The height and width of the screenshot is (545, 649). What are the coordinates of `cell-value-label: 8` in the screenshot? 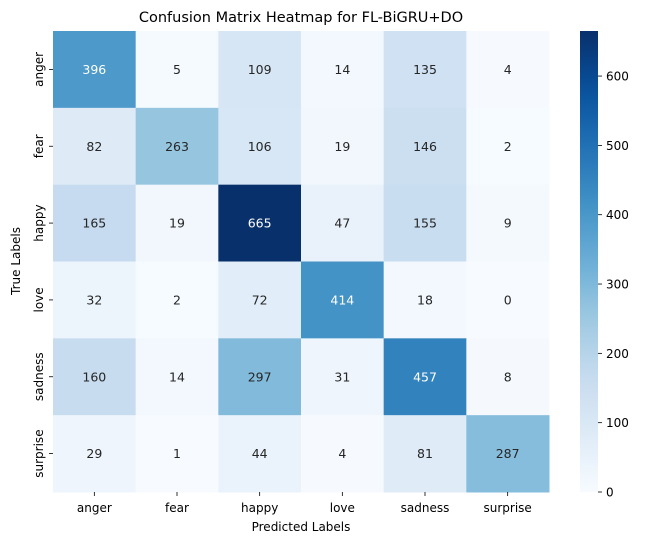 It's located at (508, 376).